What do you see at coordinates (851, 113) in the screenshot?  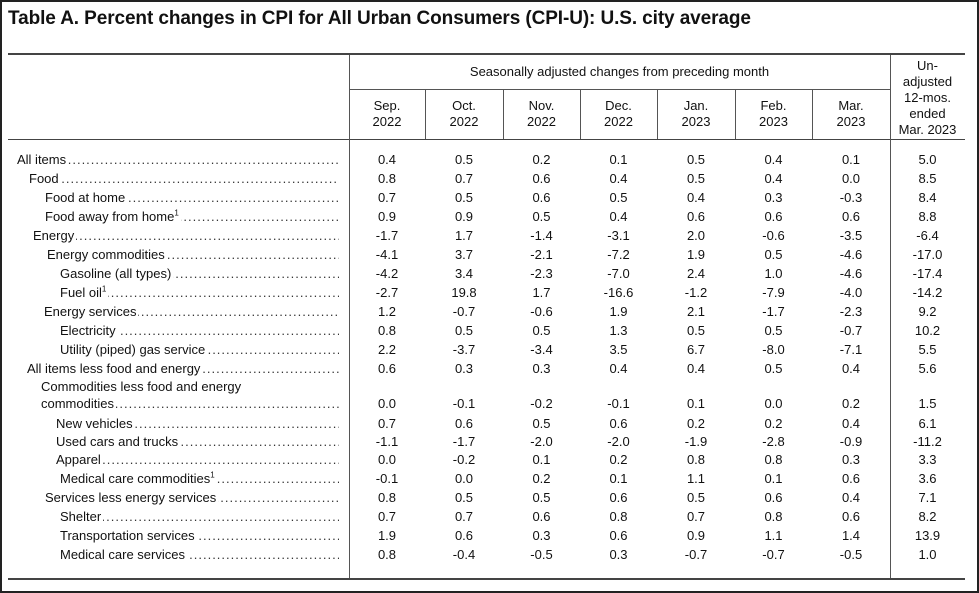 I see `month-header: Mar. 2023` at bounding box center [851, 113].